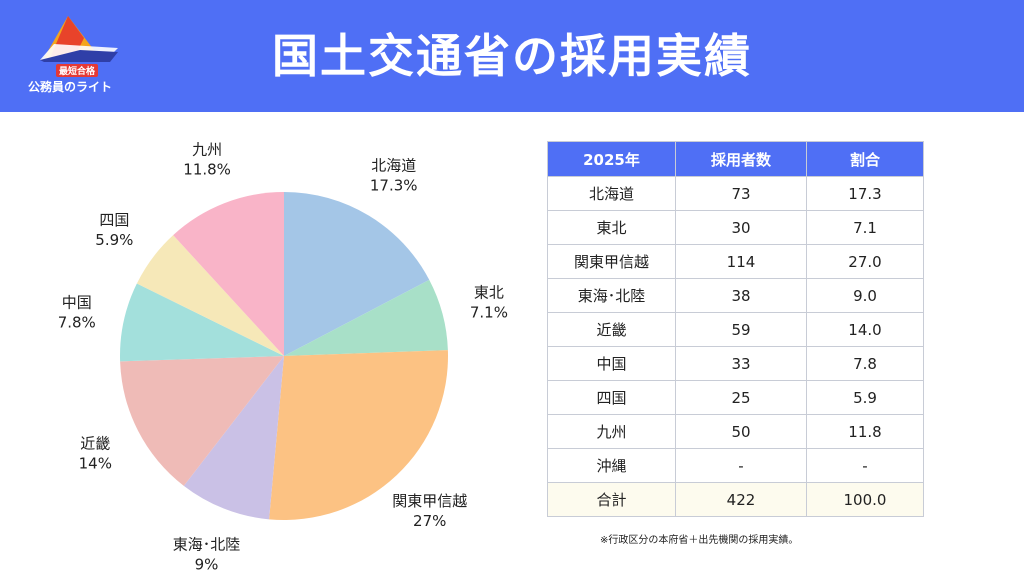 Image resolution: width=1024 pixels, height=580 pixels. What do you see at coordinates (611, 465) in the screenshot?
I see `table-cell: 沖縄` at bounding box center [611, 465].